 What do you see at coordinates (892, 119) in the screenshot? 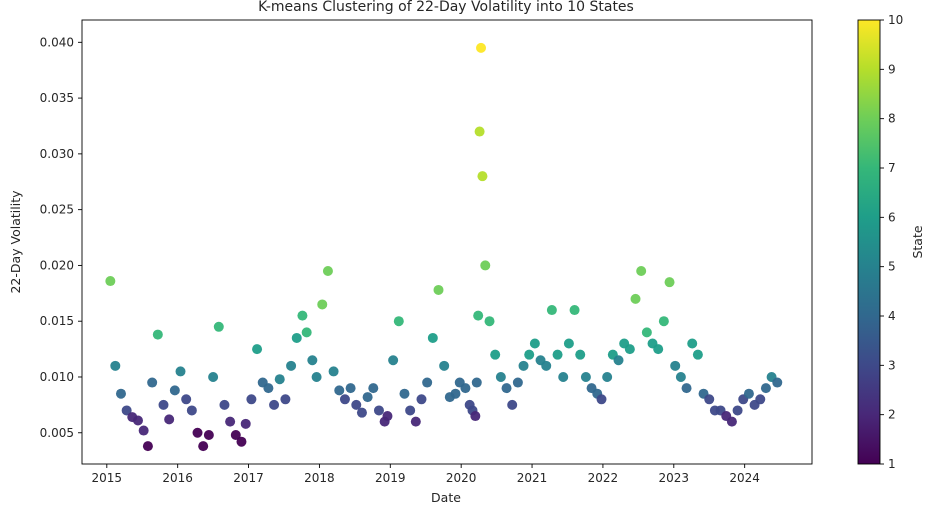
I see `colorbar-tick-label: 8` at bounding box center [892, 119].